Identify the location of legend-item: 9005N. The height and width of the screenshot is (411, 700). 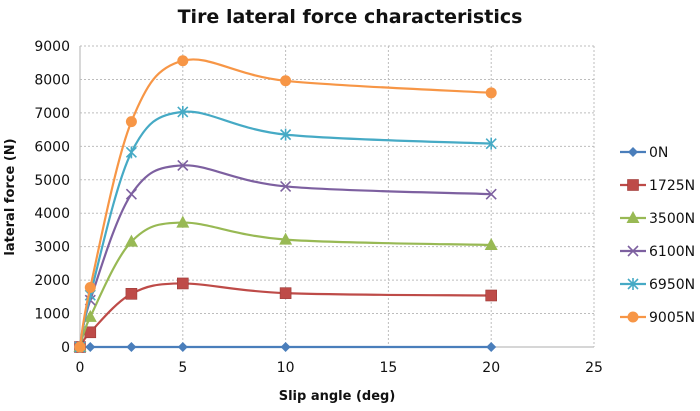
(657, 318).